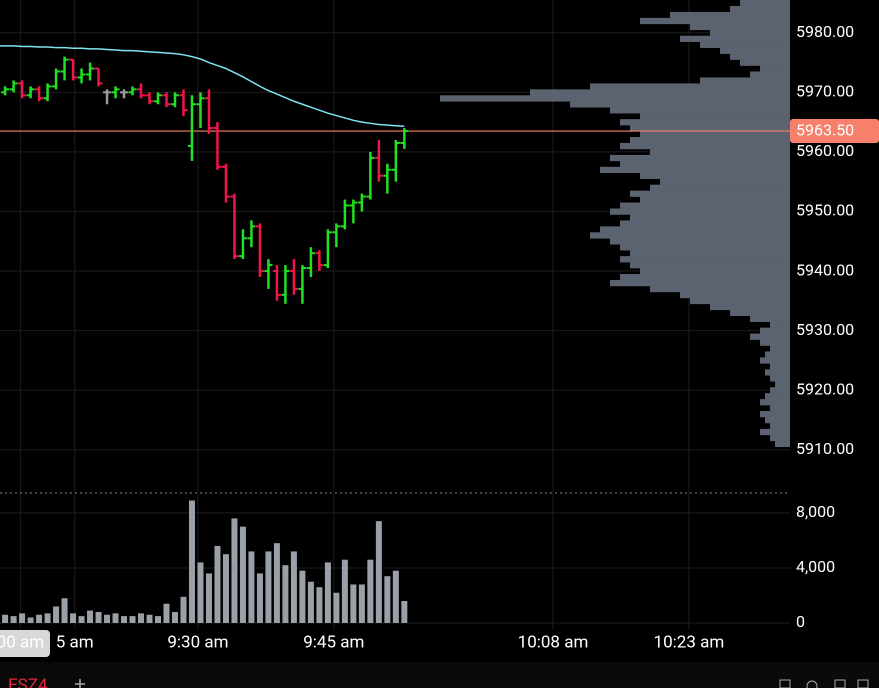  What do you see at coordinates (75, 642) in the screenshot?
I see `x-tick-label: 5 am` at bounding box center [75, 642].